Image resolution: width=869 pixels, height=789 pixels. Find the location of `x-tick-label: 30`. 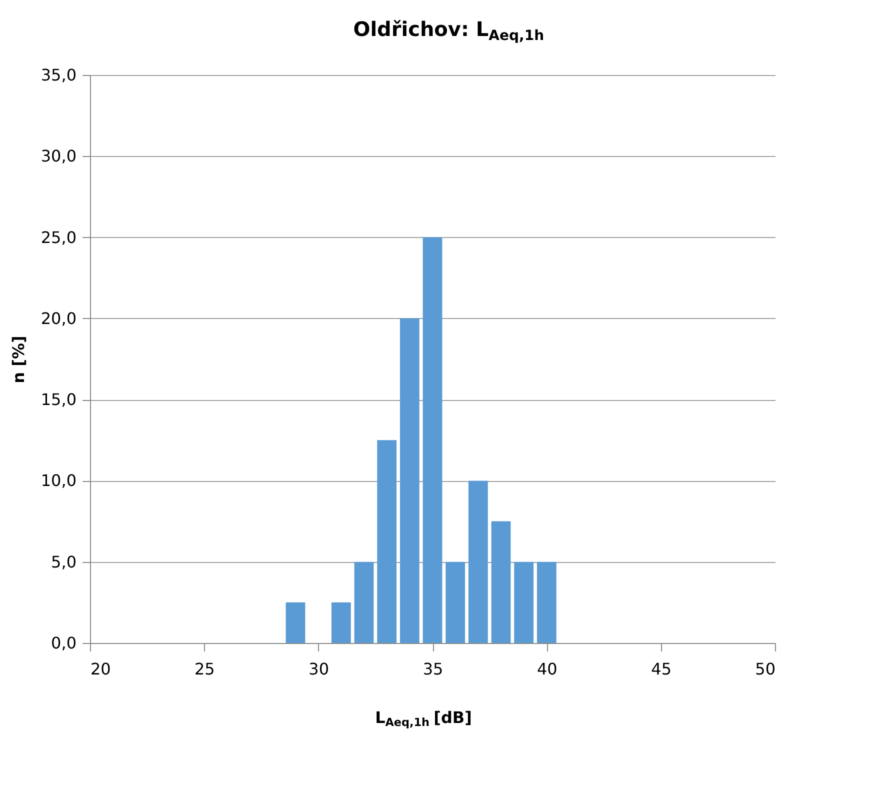

x-tick-label: 30 is located at coordinates (319, 669).